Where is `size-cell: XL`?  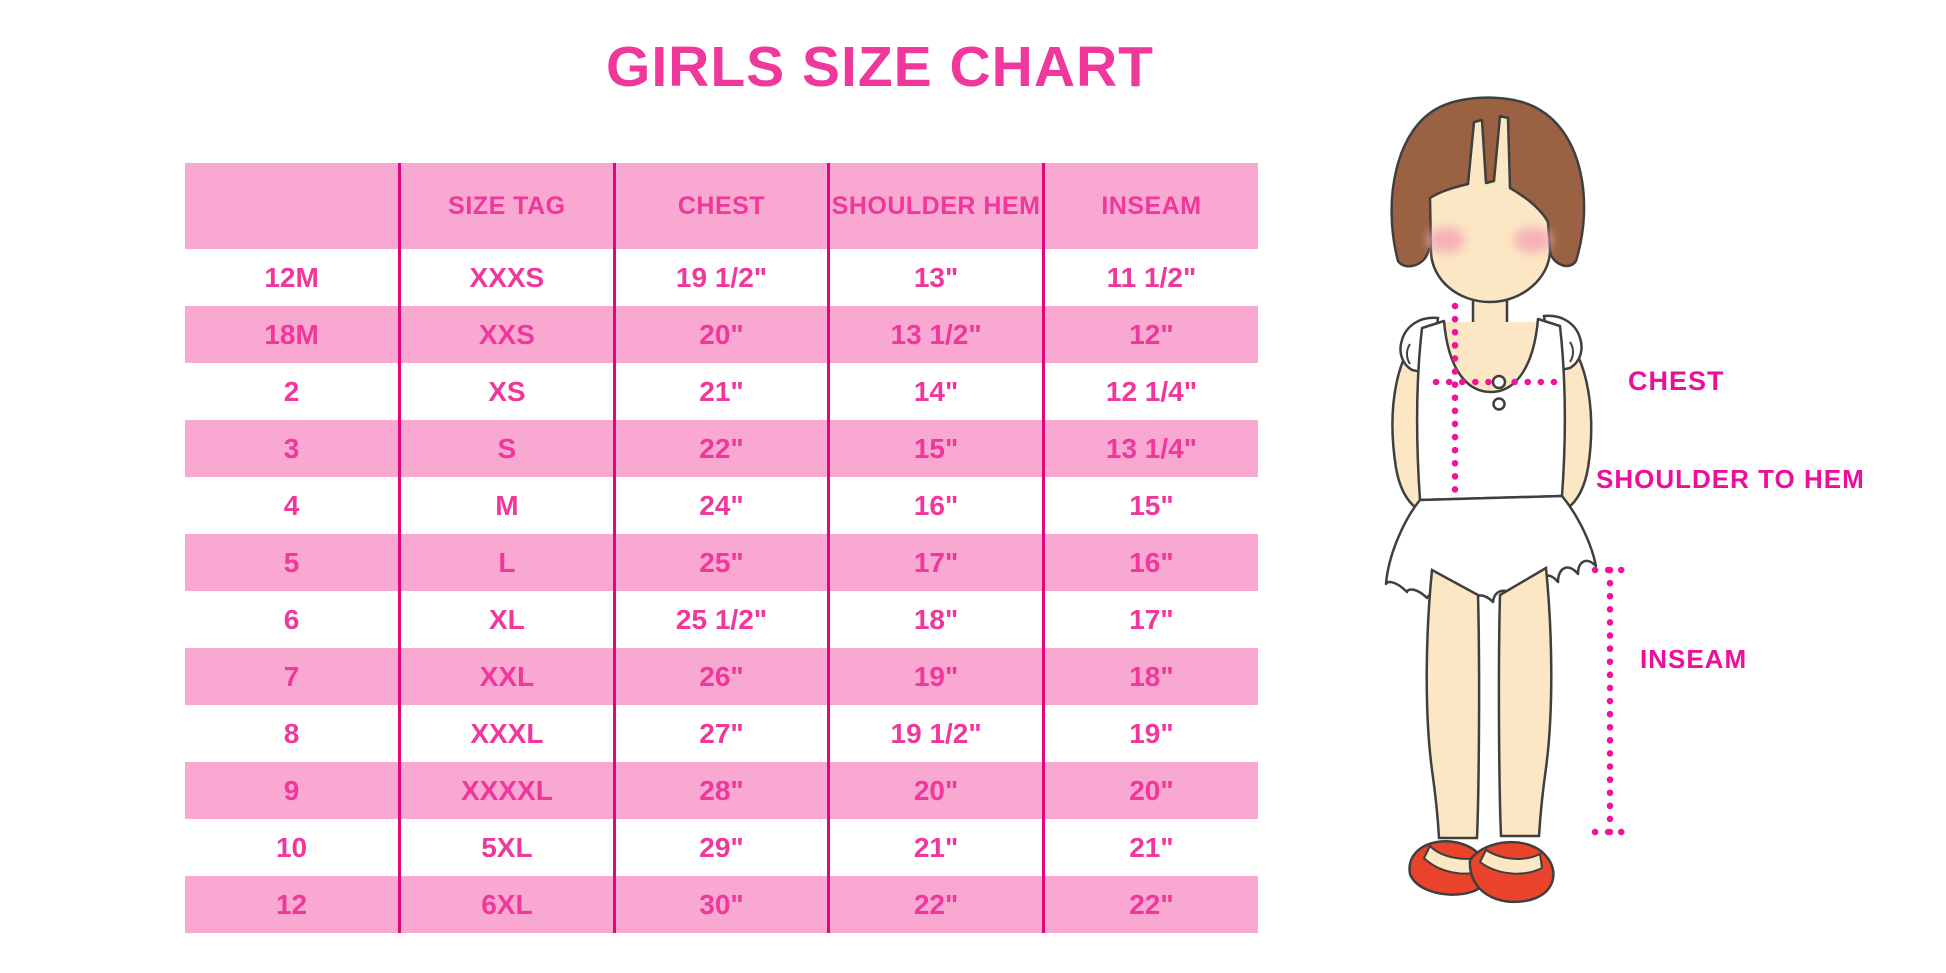
size-cell: XL is located at coordinates (506, 619).